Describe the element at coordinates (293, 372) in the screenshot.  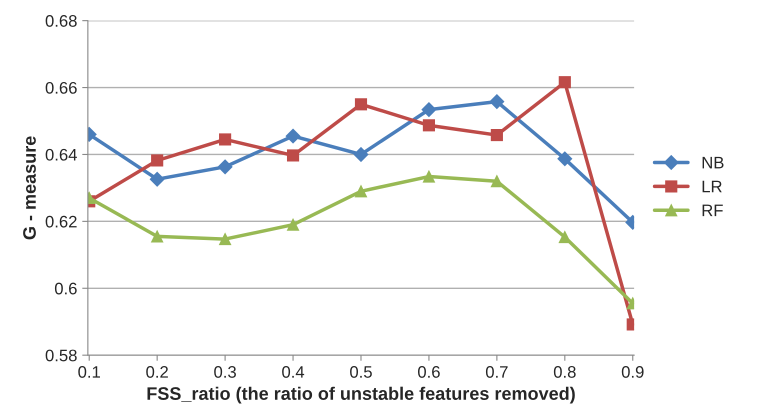
I see `x-tick-label: 0.4` at that location.